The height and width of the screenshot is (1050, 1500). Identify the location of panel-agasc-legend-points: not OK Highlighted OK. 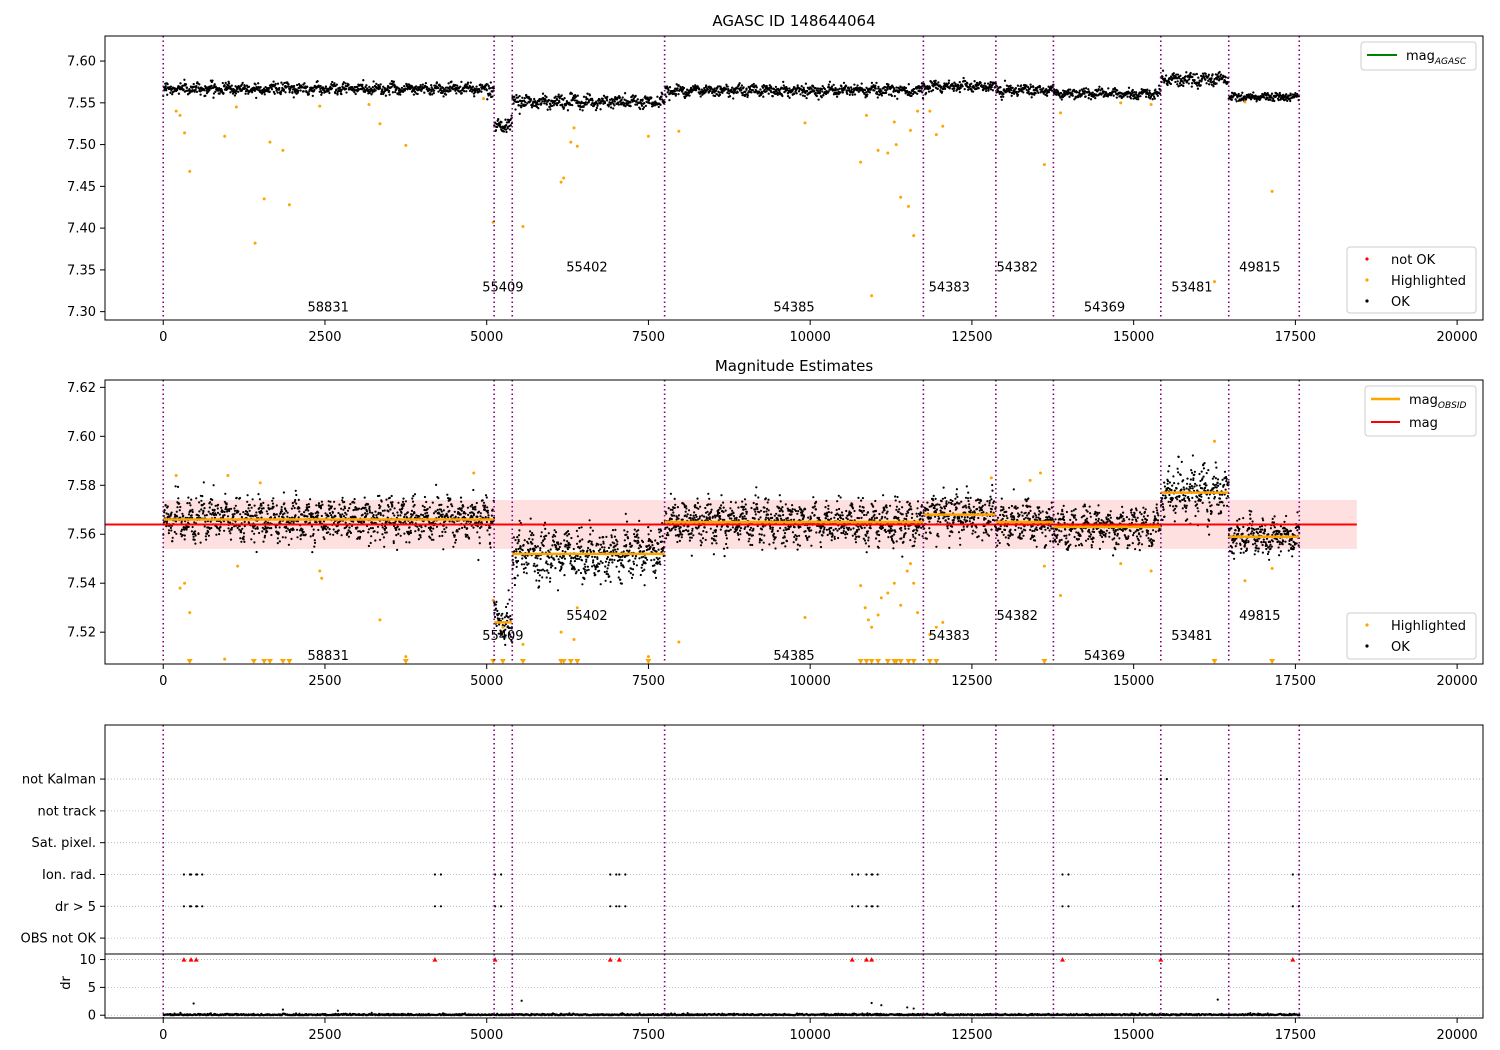
(1411, 280).